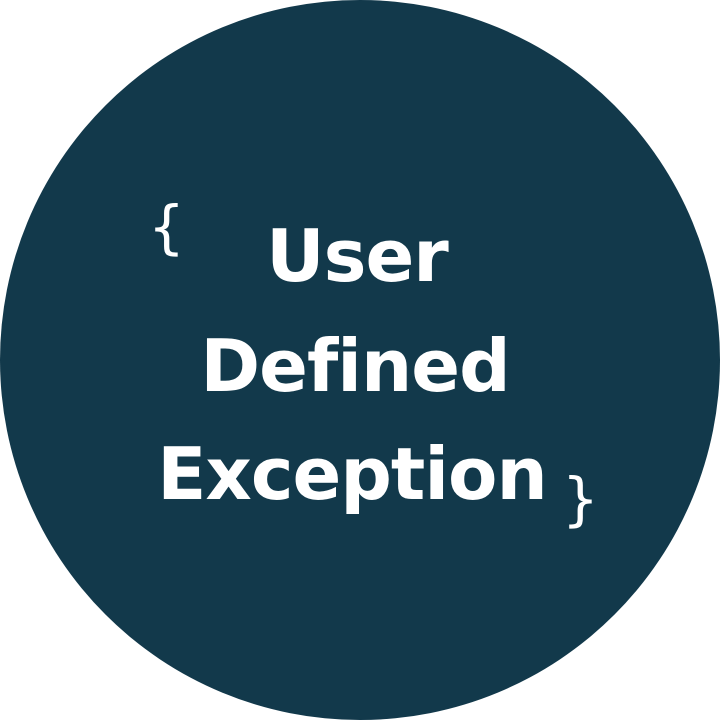 The height and width of the screenshot is (720, 720). Describe the element at coordinates (355, 366) in the screenshot. I see `title-line-2: Defined` at that location.